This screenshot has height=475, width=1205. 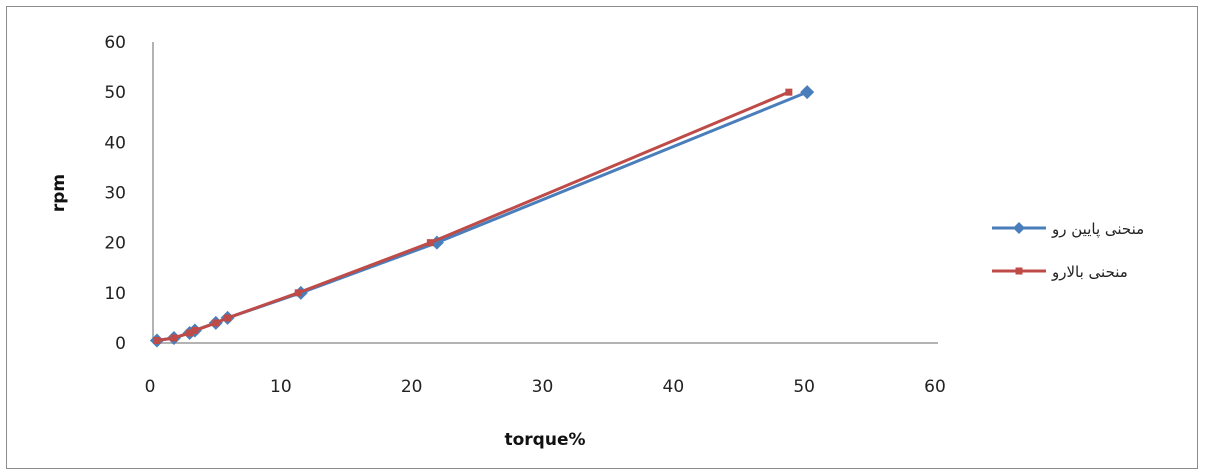 I want to click on y-axis-title: rpm, so click(x=59, y=193).